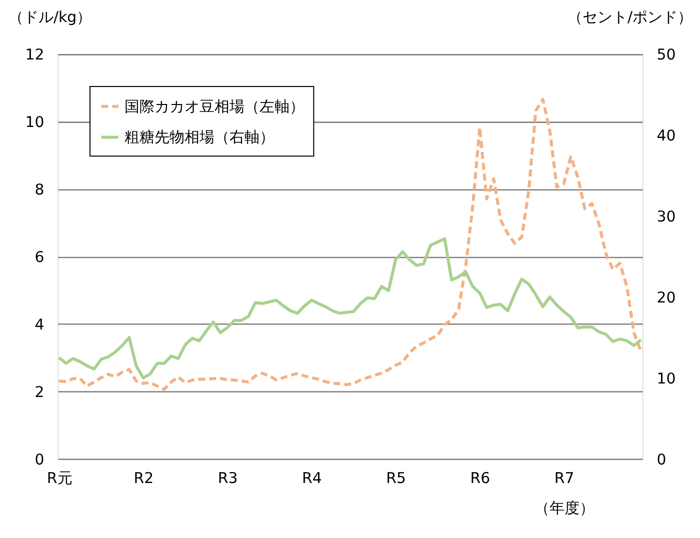  Describe the element at coordinates (666, 378) in the screenshot. I see `y2-tick-label: 10` at that location.